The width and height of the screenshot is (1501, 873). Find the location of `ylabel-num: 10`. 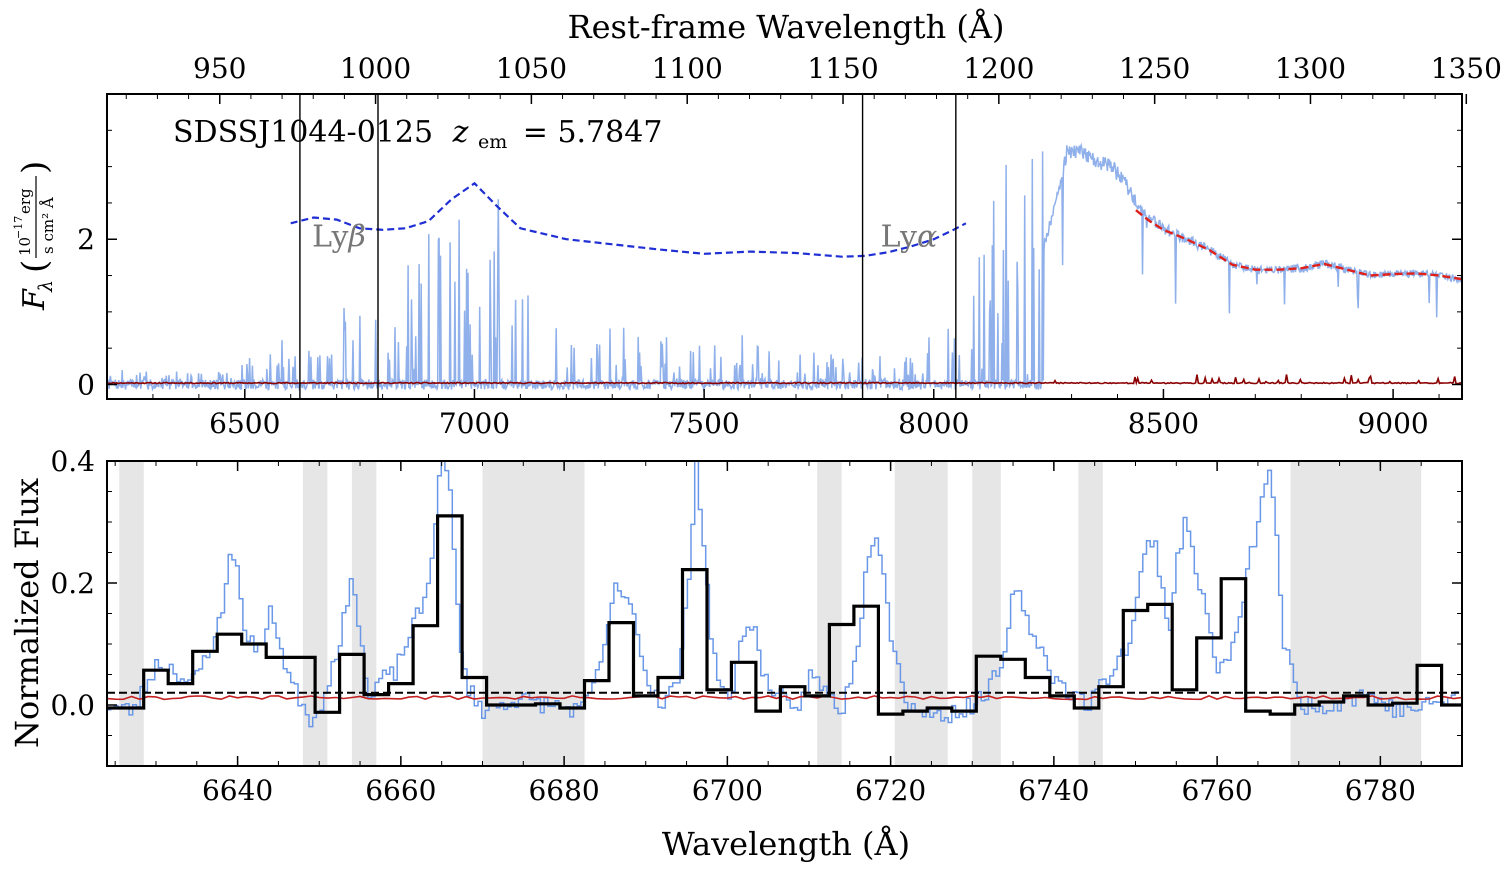

ylabel-num: 10 is located at coordinates (25, 246).